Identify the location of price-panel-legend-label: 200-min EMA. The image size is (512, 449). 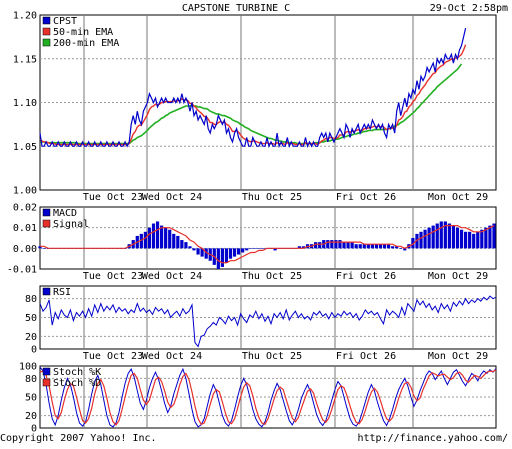
(86, 43).